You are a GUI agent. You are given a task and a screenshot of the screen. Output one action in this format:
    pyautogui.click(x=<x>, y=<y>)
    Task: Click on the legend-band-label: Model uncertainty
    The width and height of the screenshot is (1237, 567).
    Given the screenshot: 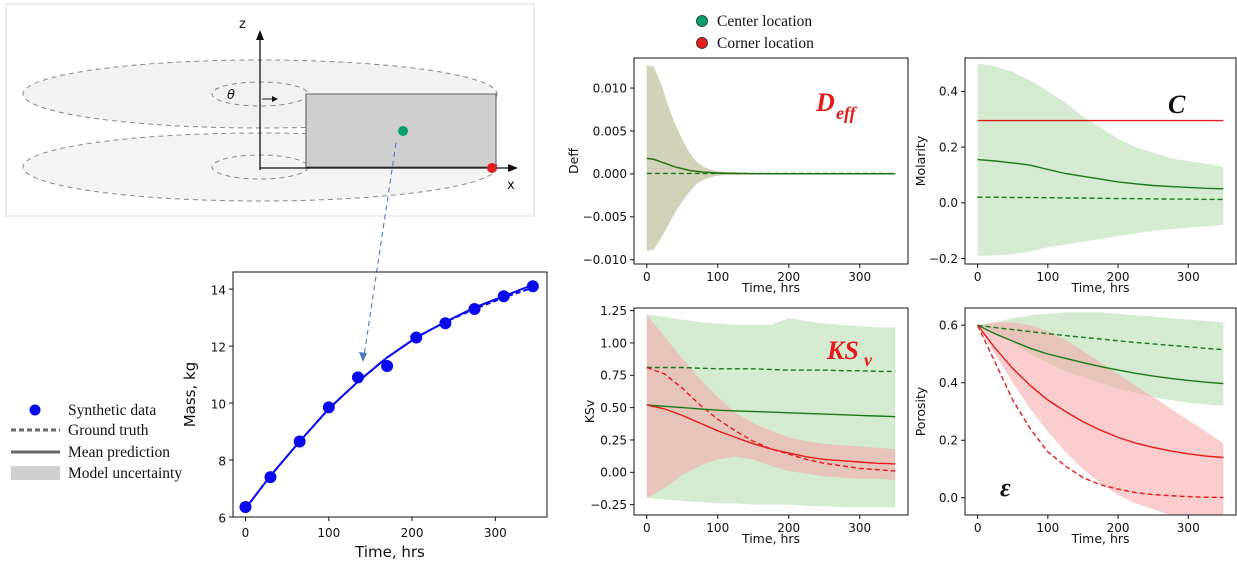 What is the action you would take?
    pyautogui.click(x=125, y=473)
    